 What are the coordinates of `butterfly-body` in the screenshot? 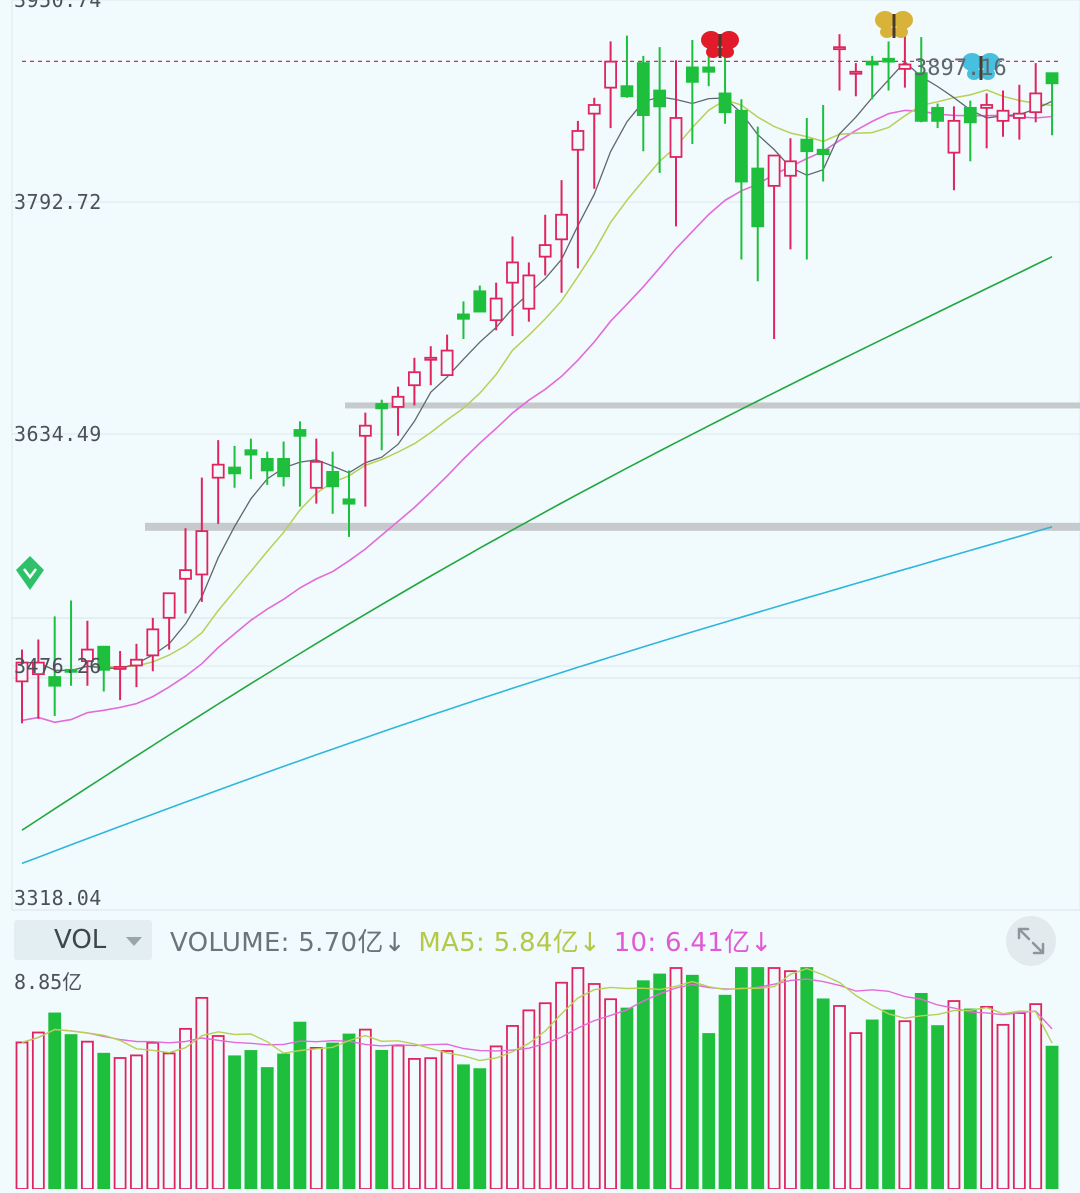 It's located at (981, 68).